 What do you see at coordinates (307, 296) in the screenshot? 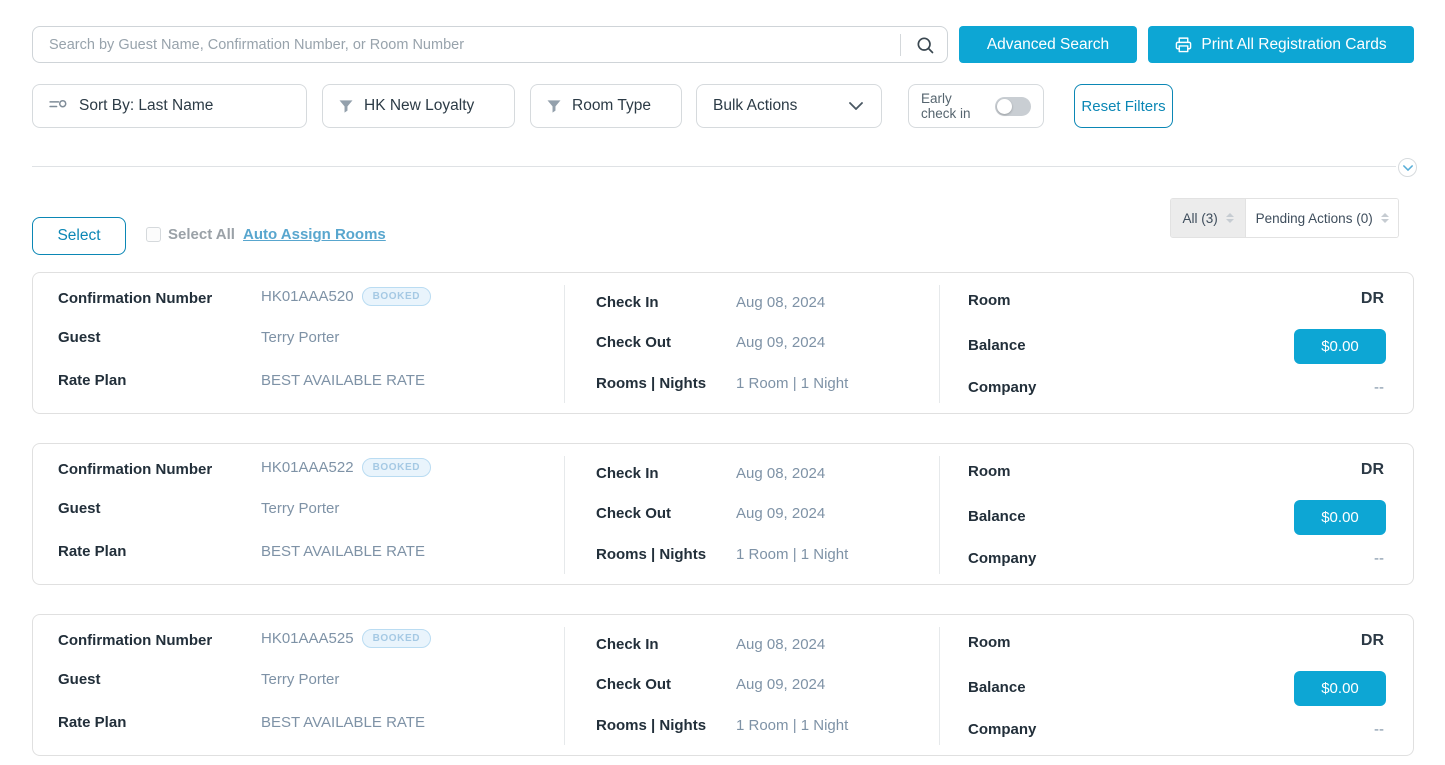
I see `confirmation-value: HK01AAA520` at bounding box center [307, 296].